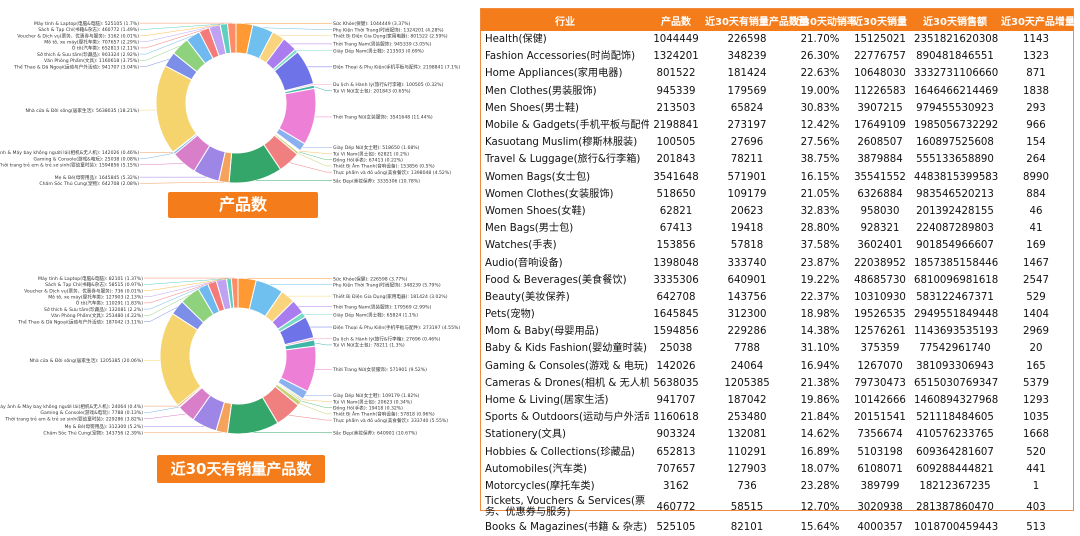  What do you see at coordinates (375, 432) in the screenshot?
I see `slice-label: Sắc Đẹp(美妆保养): 640901 (10.67%)` at bounding box center [375, 432].